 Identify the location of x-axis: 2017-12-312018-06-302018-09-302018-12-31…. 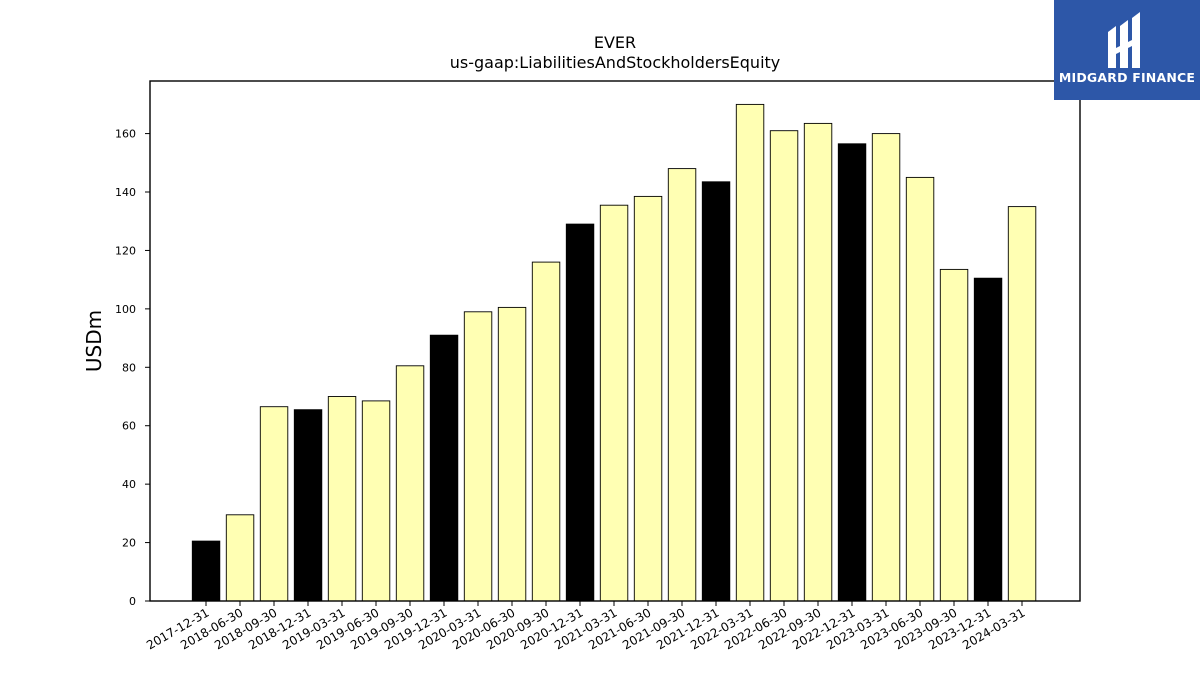
(586, 626).